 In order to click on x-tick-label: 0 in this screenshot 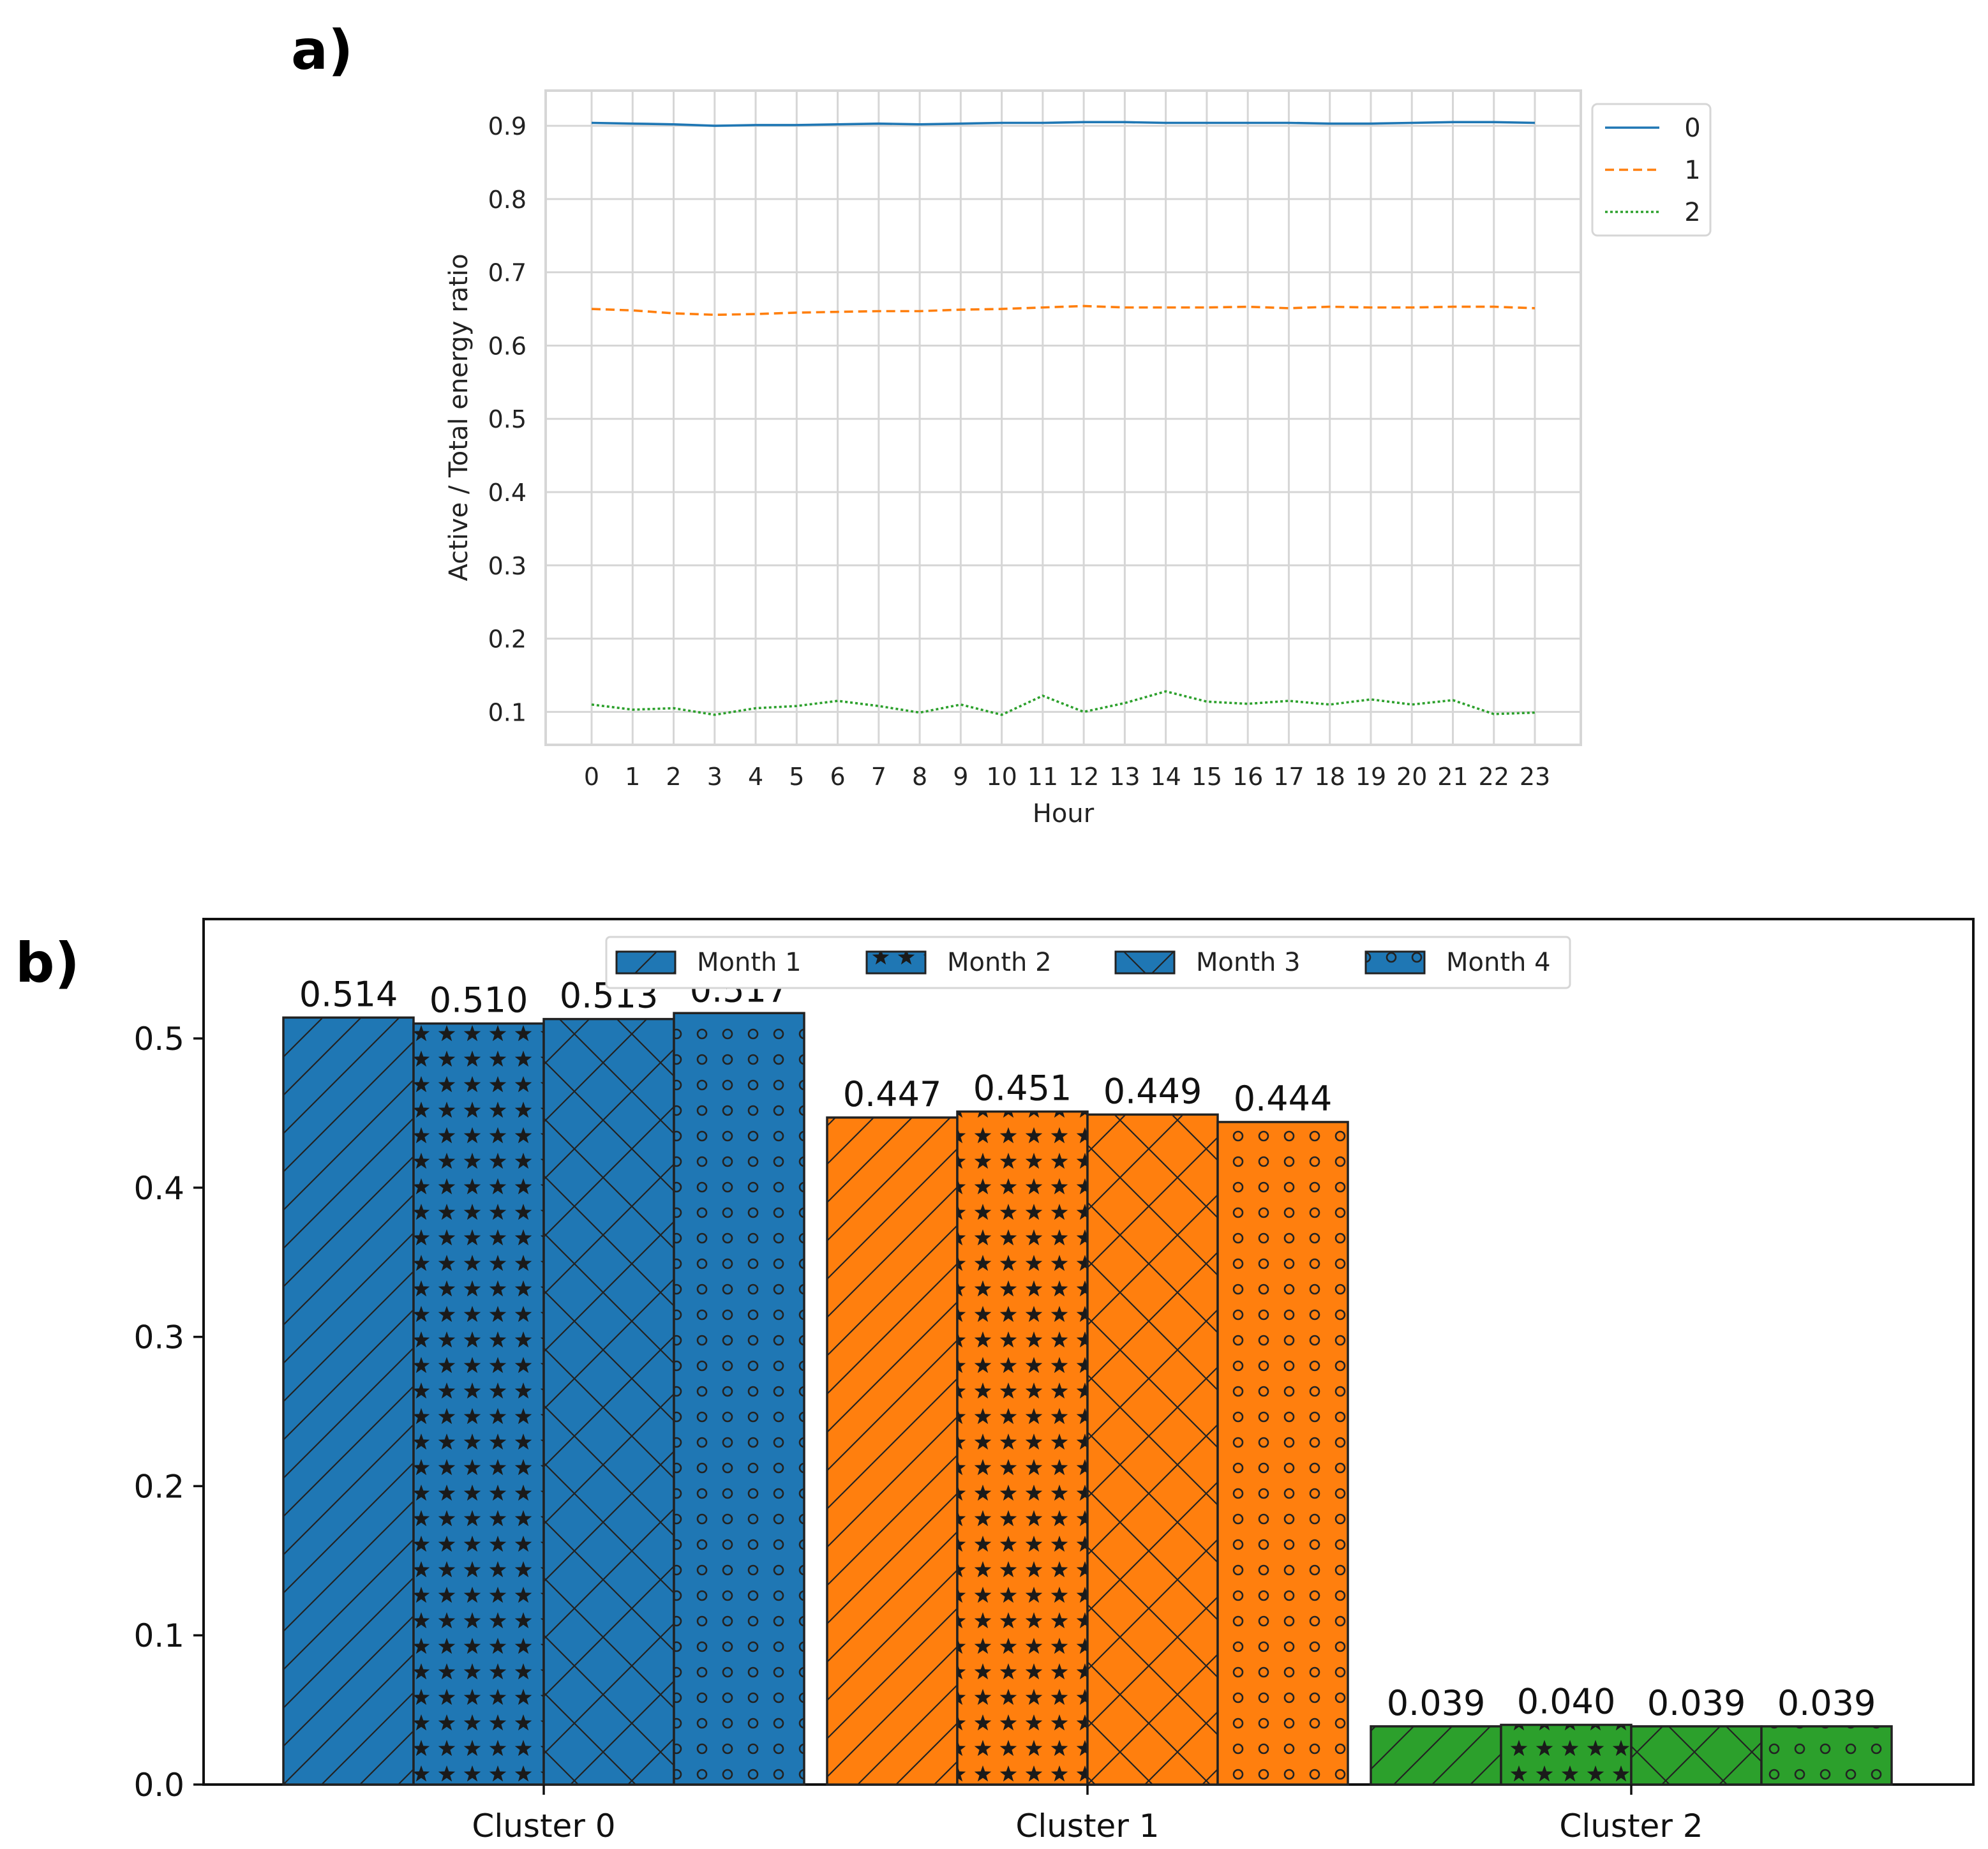, I will do `click(592, 777)`.